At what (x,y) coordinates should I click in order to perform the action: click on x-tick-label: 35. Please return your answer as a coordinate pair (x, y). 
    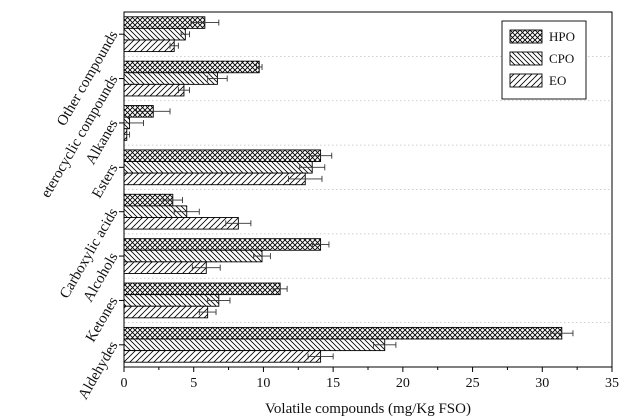
    Looking at the image, I should click on (612, 383).